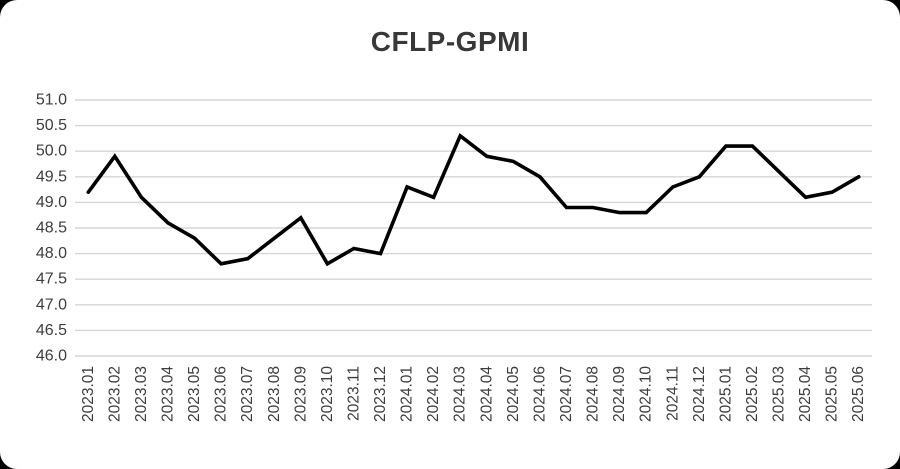 The height and width of the screenshot is (469, 900). I want to click on y-axis-tick-label: 47.0, so click(51, 304).